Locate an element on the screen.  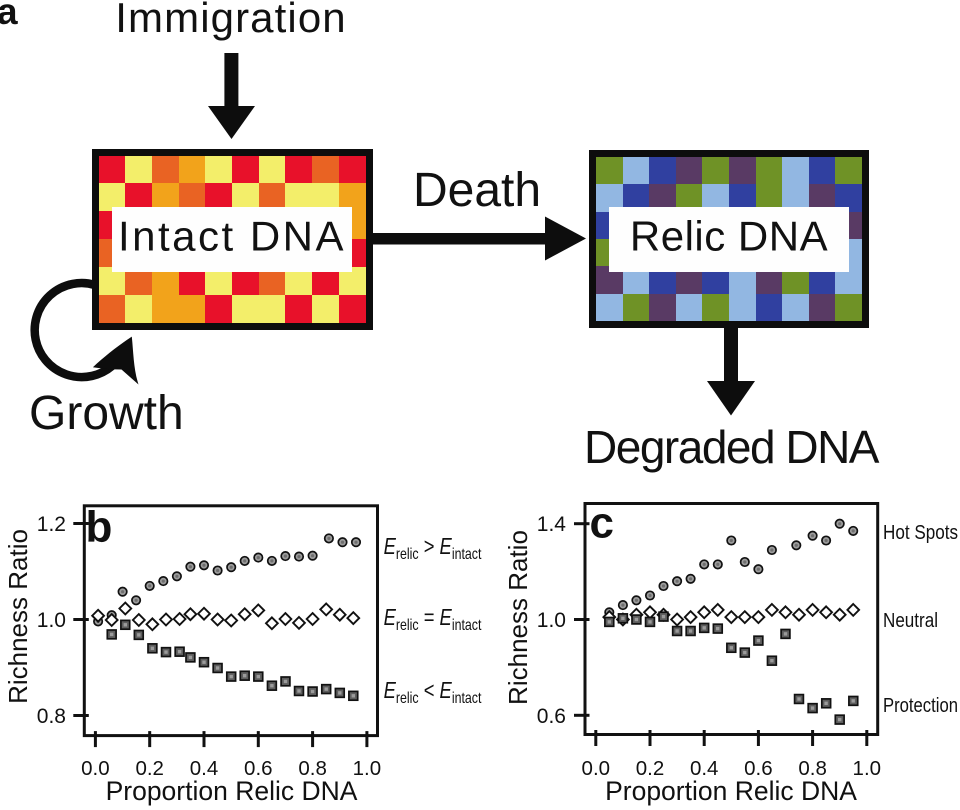
svg-text: Neutral is located at coordinates (910, 620).